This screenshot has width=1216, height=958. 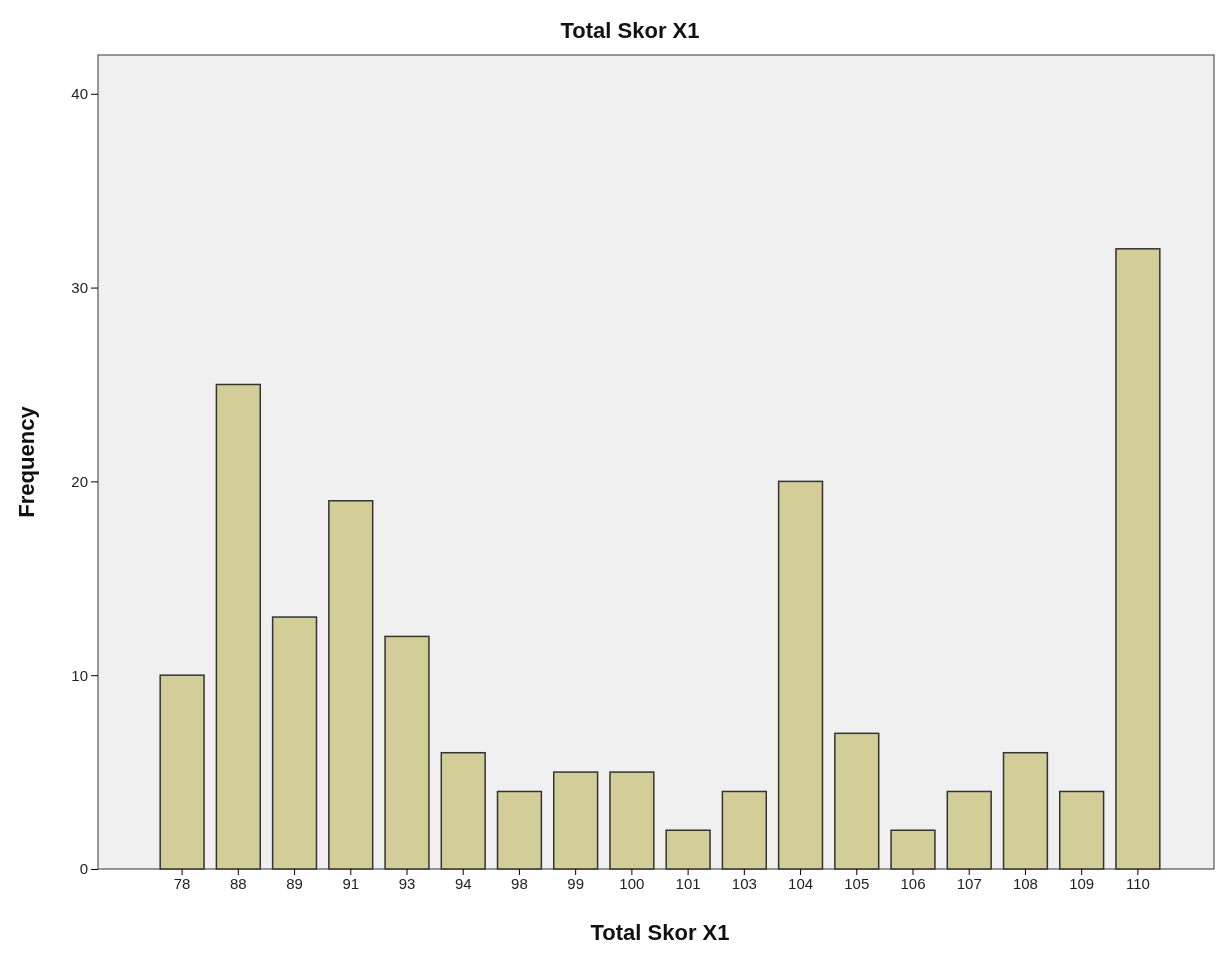 I want to click on x-tick-label: 109, so click(x=1082, y=883).